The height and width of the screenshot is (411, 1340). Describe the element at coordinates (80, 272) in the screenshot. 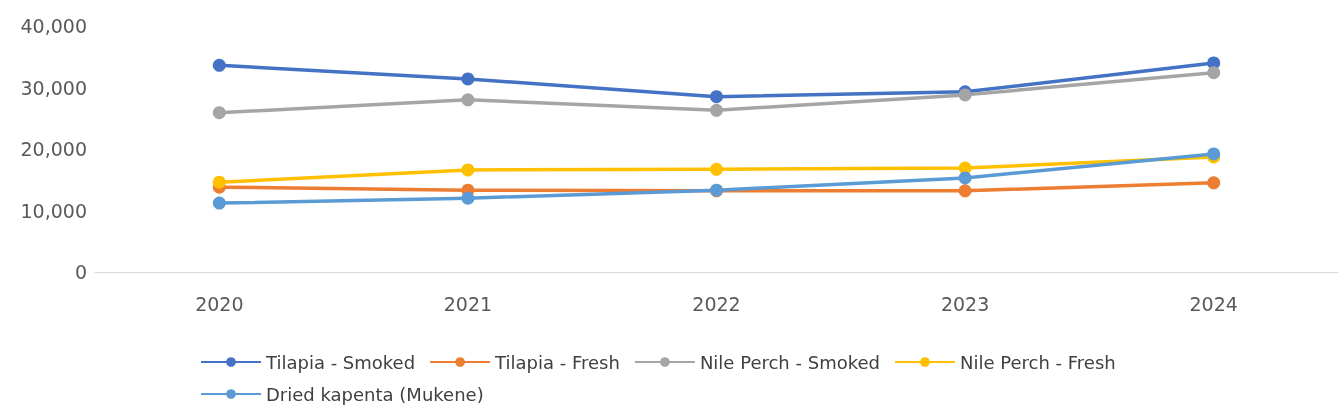

I see `y-tick-label: 0` at that location.